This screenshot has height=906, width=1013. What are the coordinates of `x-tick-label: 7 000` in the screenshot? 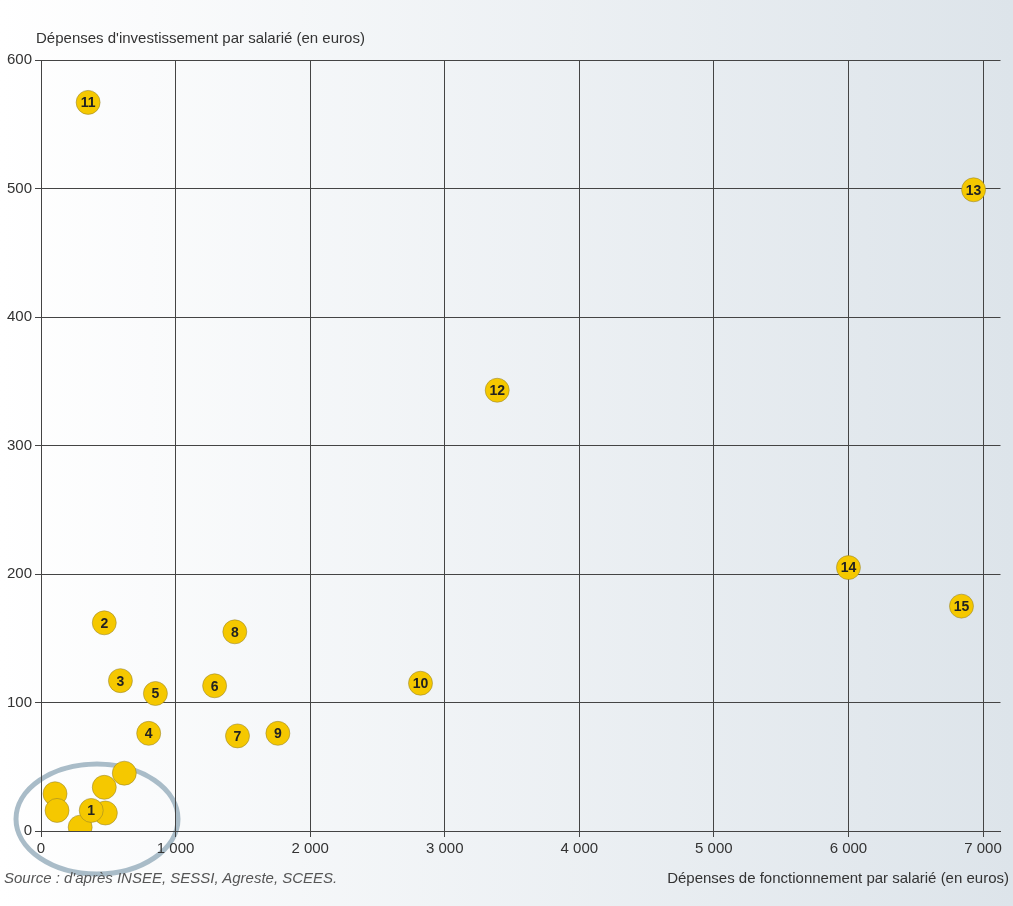 It's located at (983, 848).